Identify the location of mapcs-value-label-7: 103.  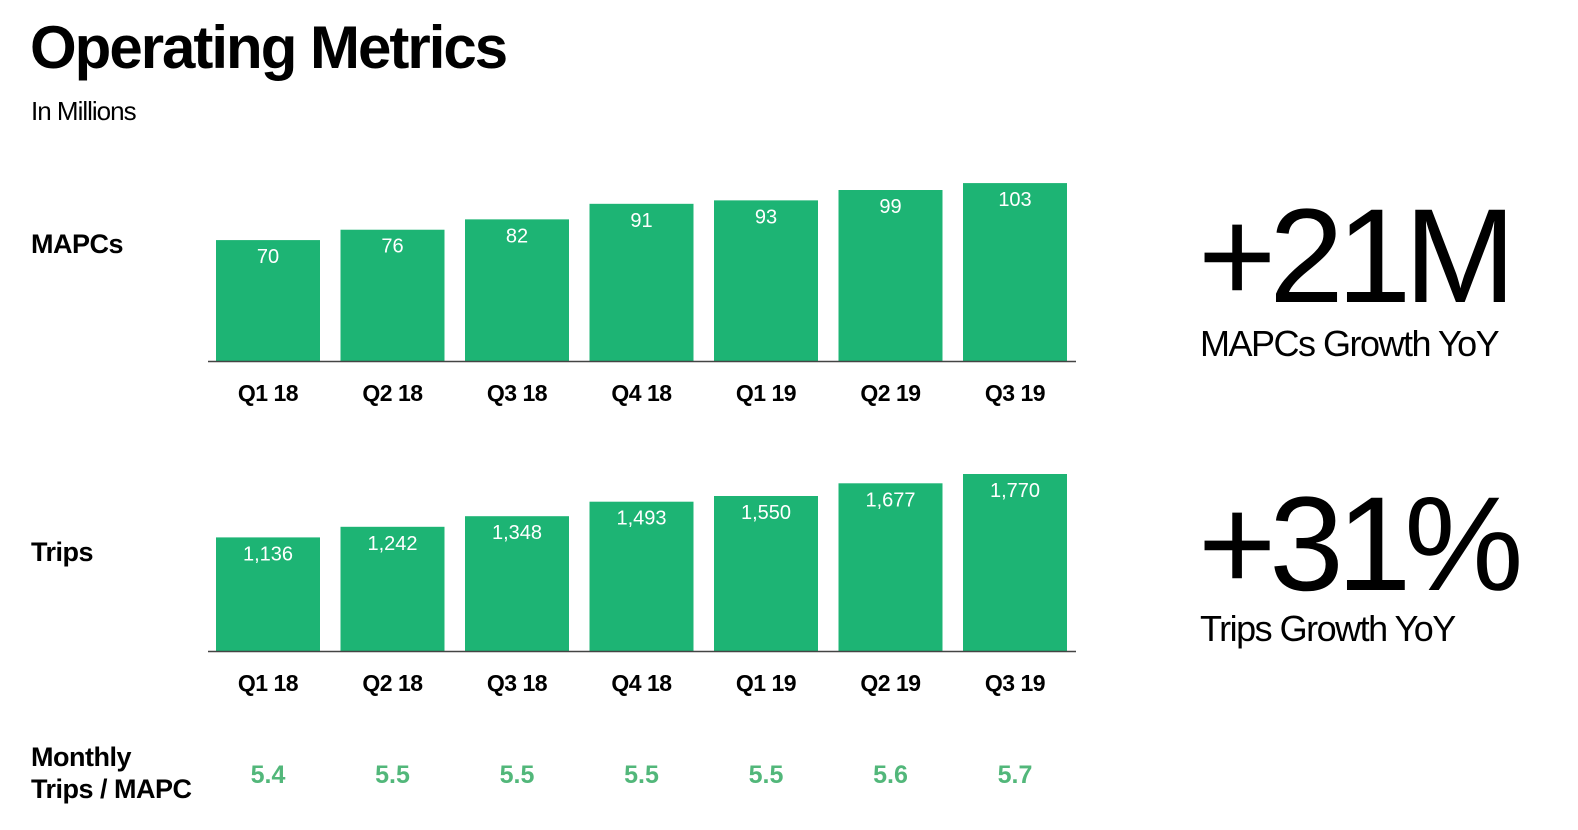
(1014, 200).